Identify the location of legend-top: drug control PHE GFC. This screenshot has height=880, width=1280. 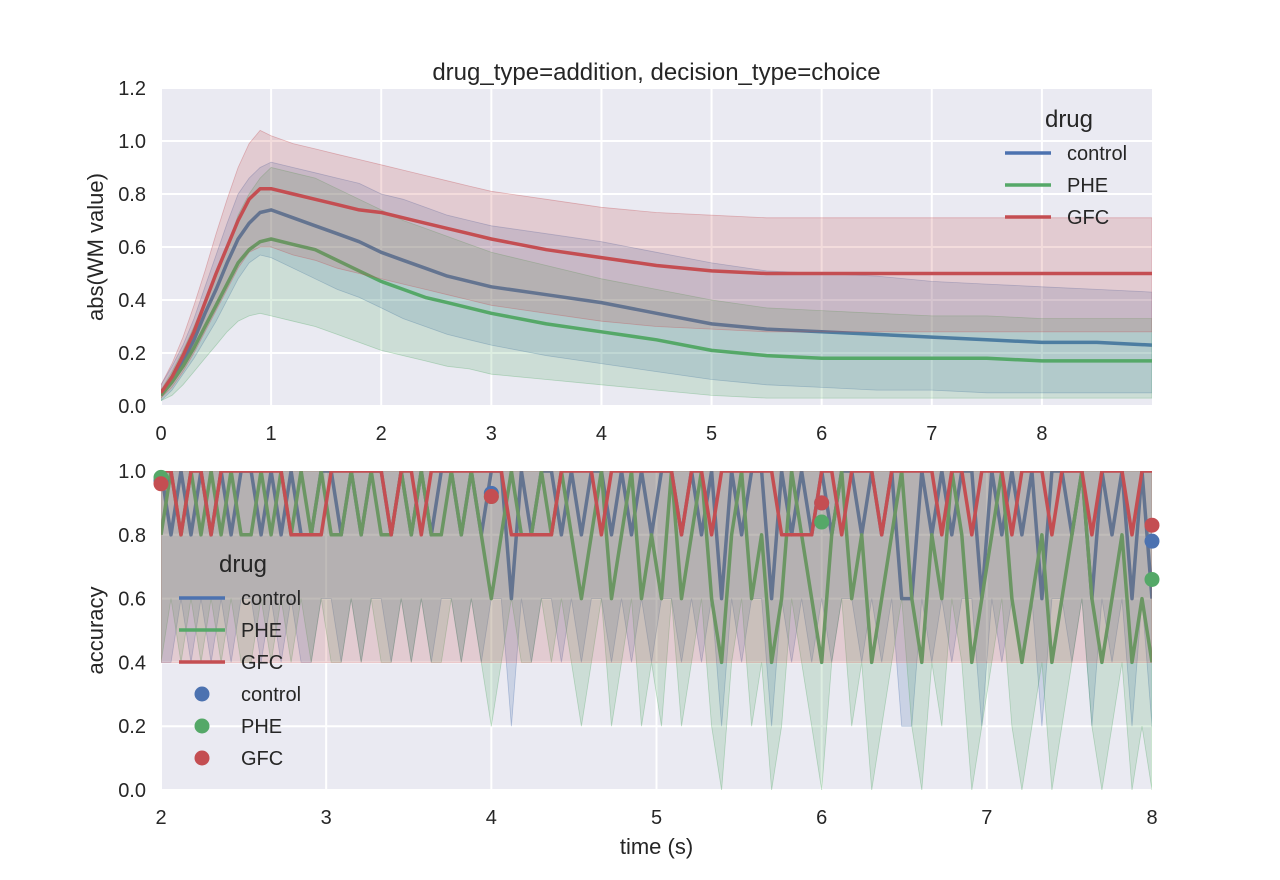
(1066, 167).